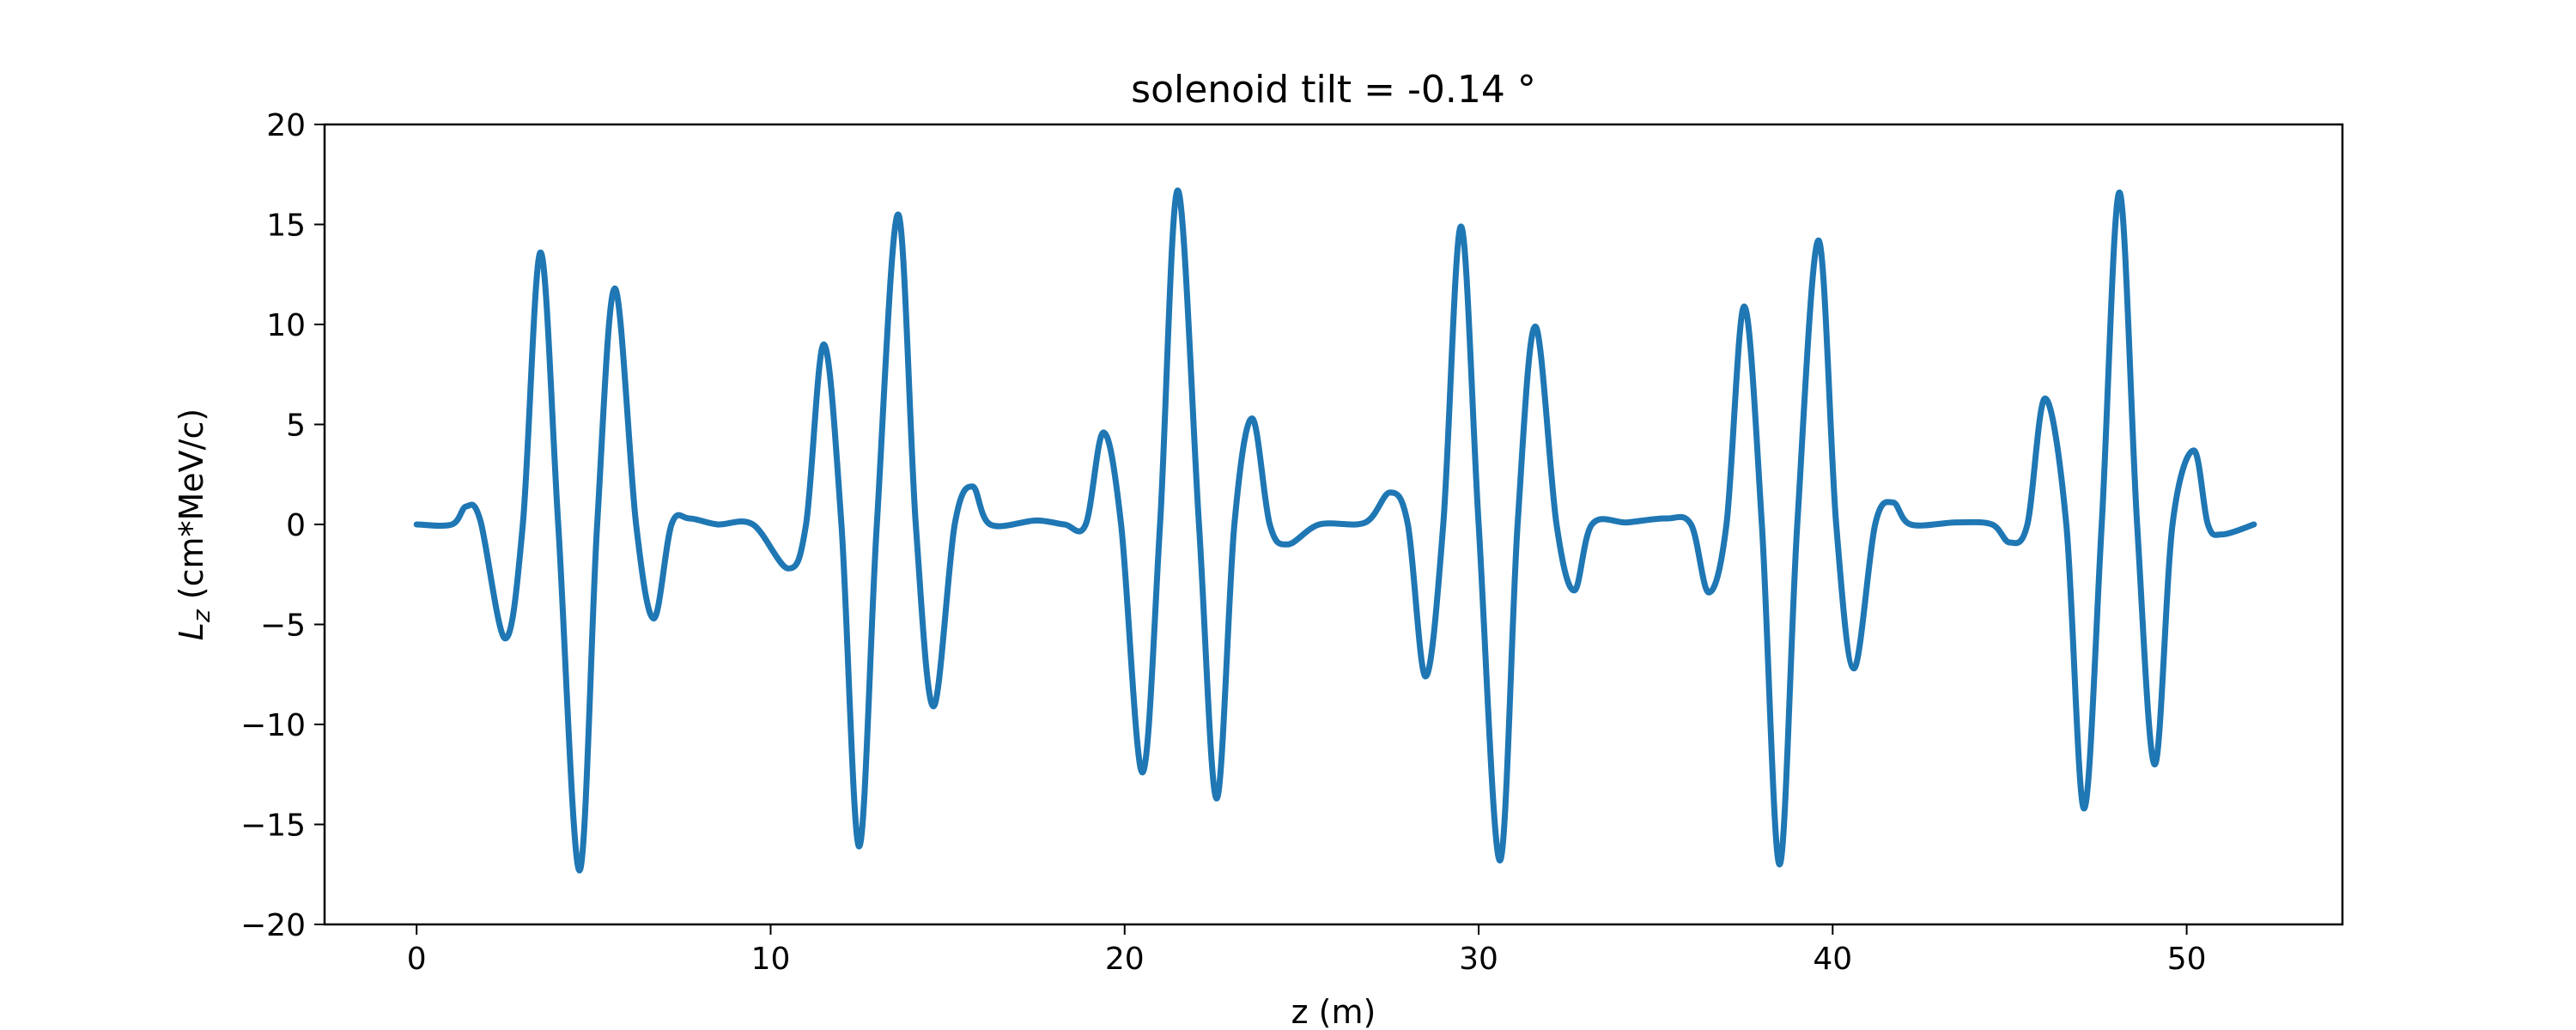  Describe the element at coordinates (273, 826) in the screenshot. I see `y-tick-label: −15` at that location.